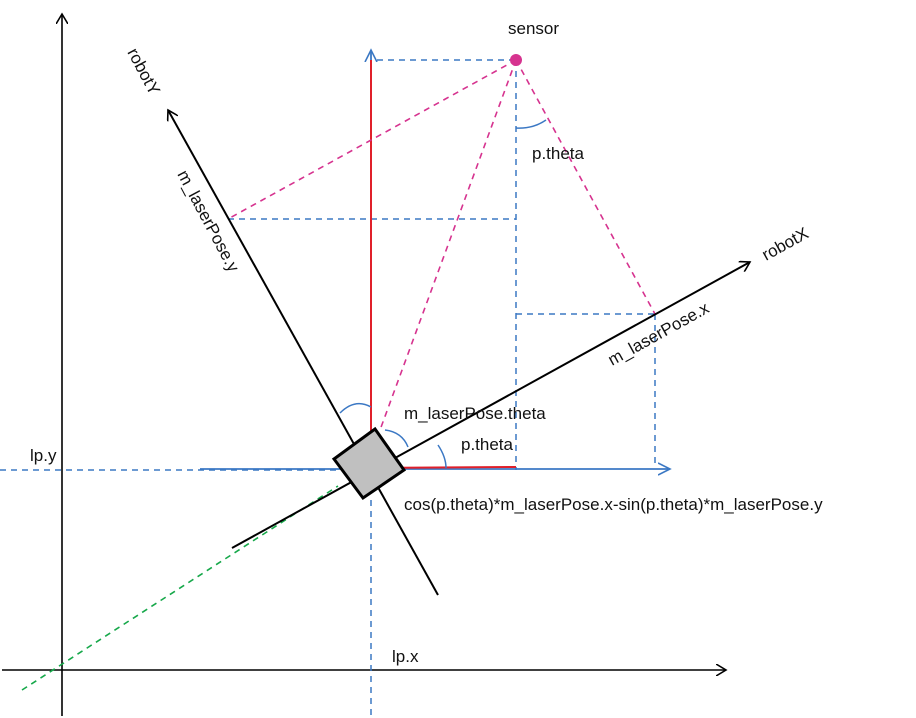 The height and width of the screenshot is (718, 916). Describe the element at coordinates (448, 245) in the screenshot. I see `magenta-sensor-to-origin` at that location.